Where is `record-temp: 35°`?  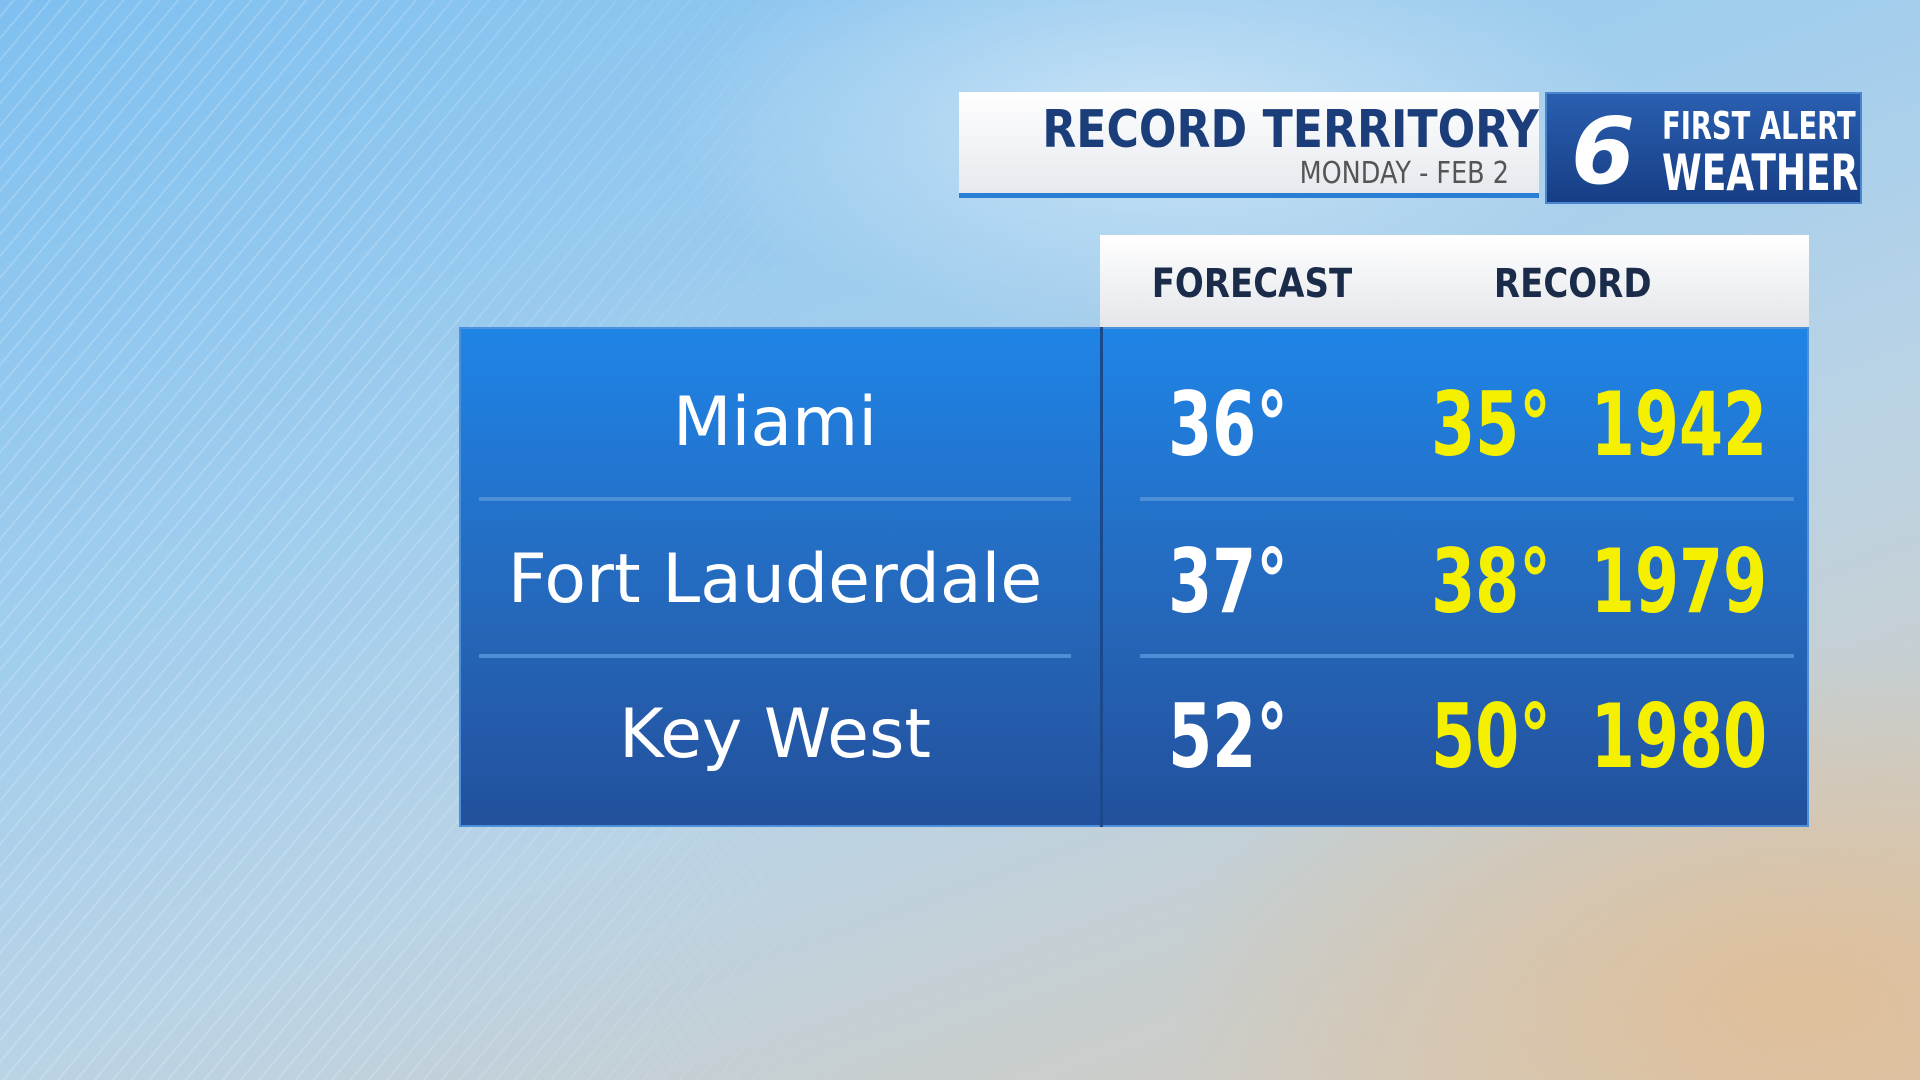 record-temp: 35° is located at coordinates (1491, 424).